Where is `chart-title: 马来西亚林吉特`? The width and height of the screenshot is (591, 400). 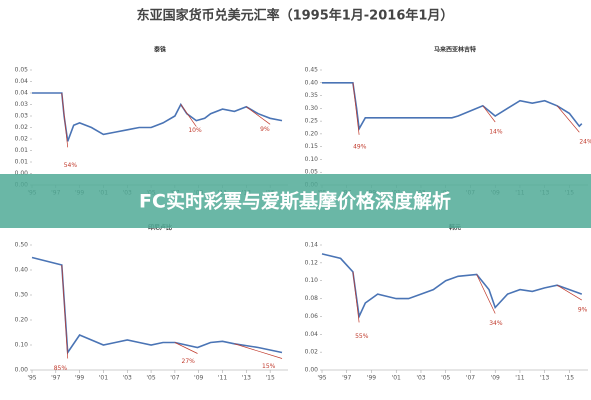 chart-title: 马来西亚林吉特 is located at coordinates (455, 50).